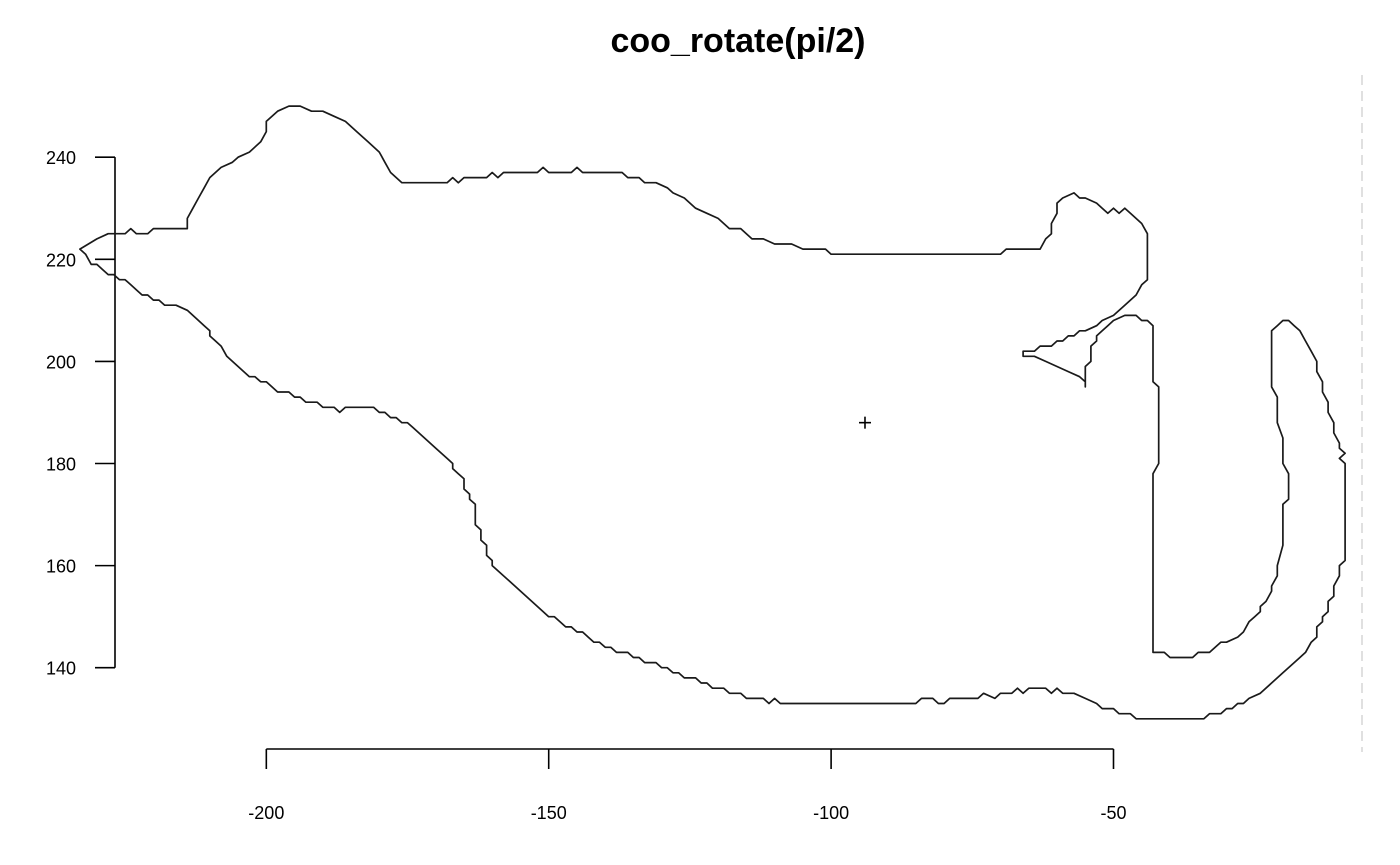  What do you see at coordinates (864, 422) in the screenshot?
I see `centroid-marker` at bounding box center [864, 422].